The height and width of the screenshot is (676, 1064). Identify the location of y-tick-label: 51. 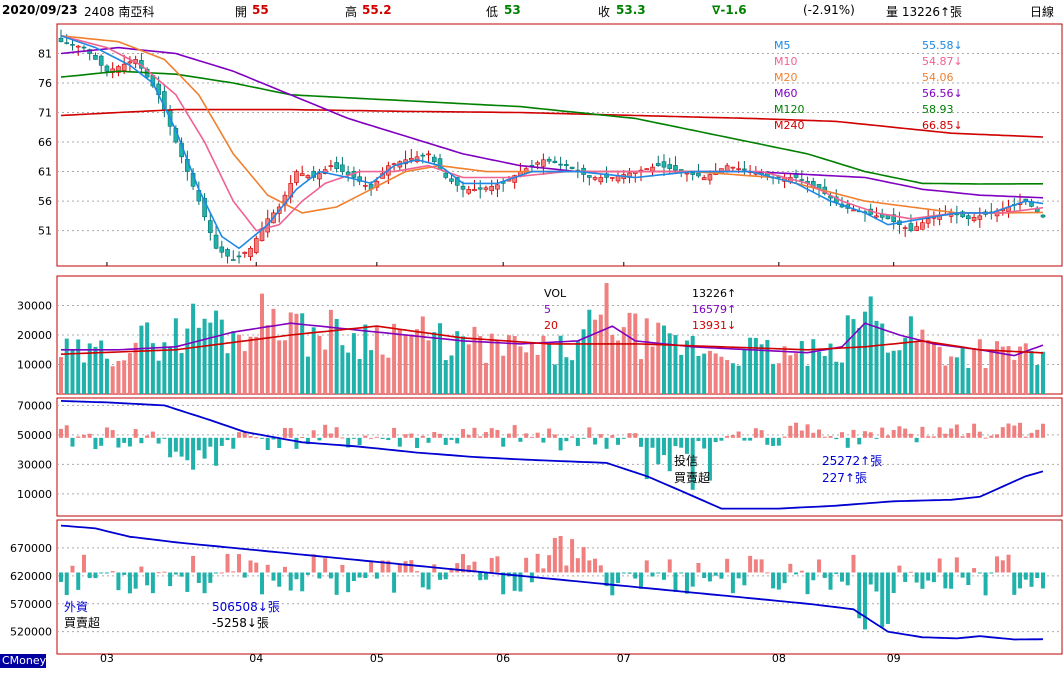
(45, 231).